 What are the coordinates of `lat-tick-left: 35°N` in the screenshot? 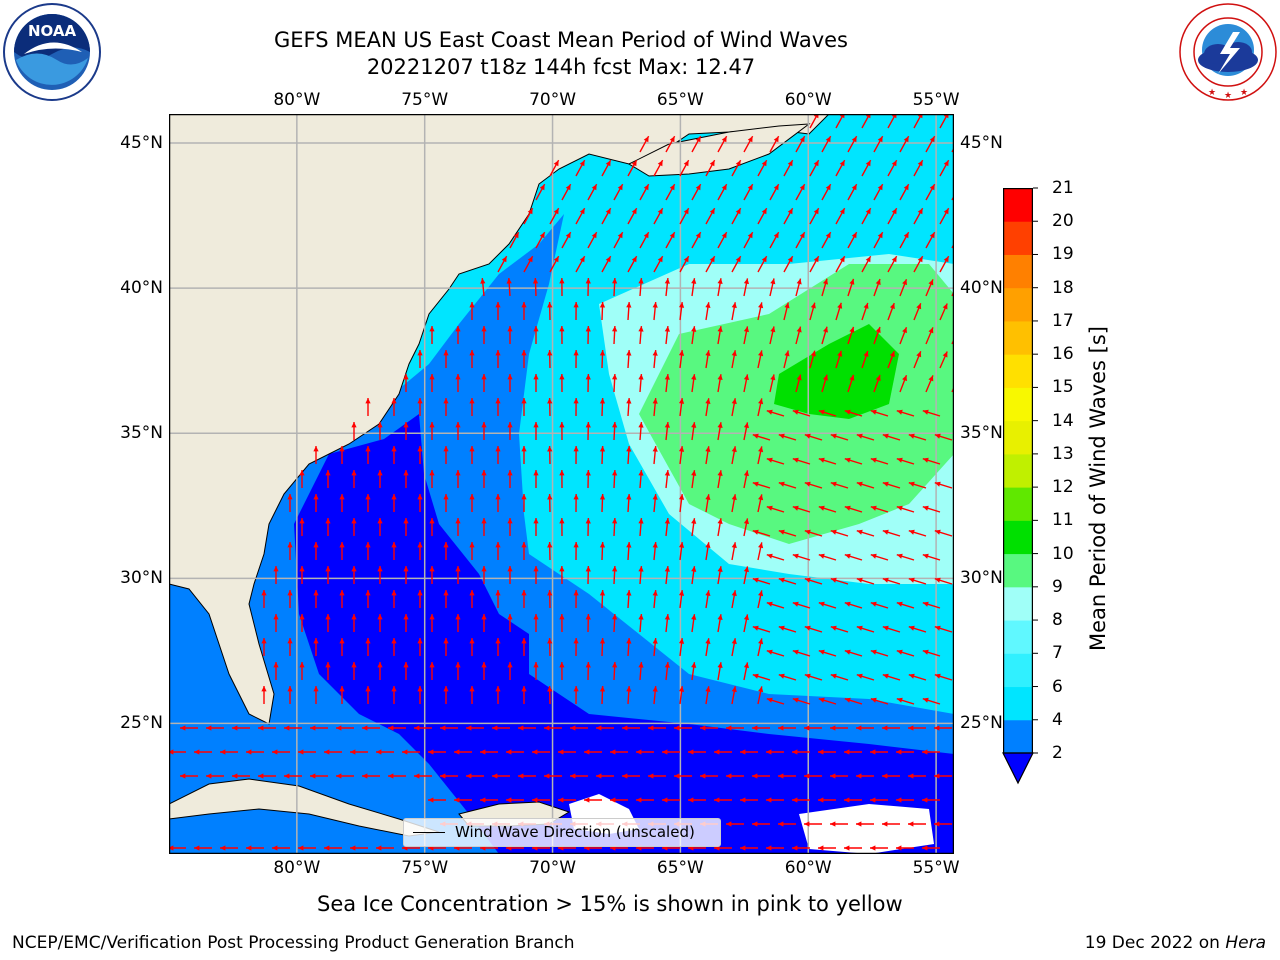 It's located at (141, 433).